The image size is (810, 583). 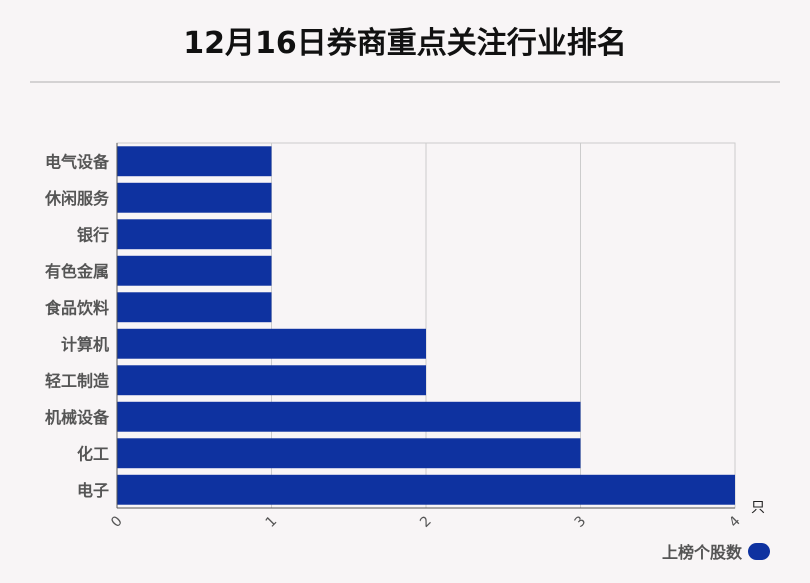 I want to click on category-label: 电子, so click(x=93, y=490).